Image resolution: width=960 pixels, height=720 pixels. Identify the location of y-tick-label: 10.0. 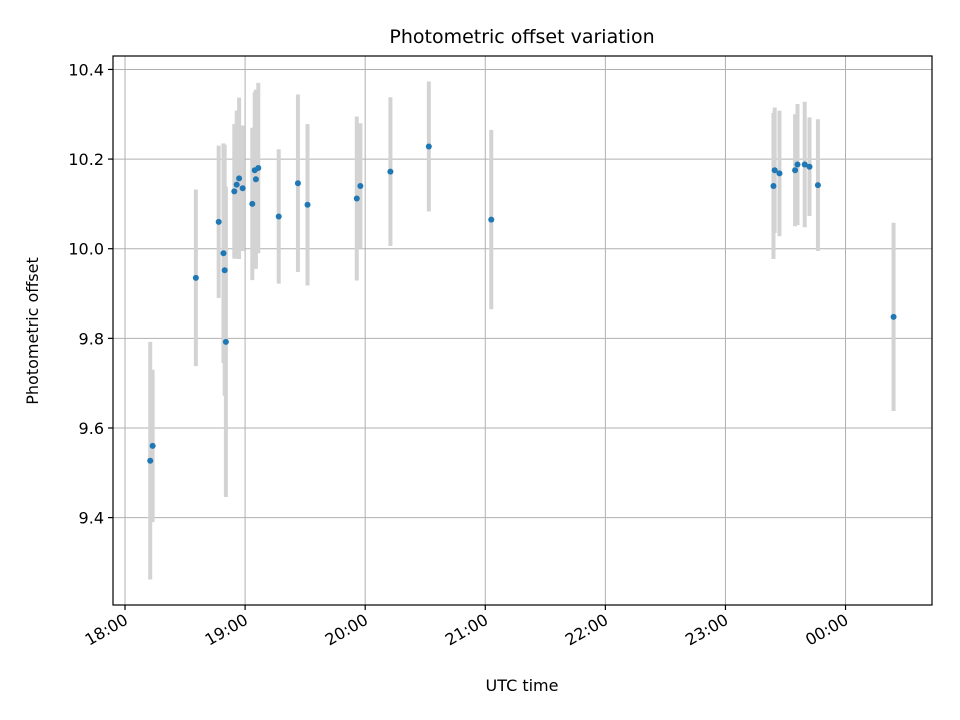
(86, 249).